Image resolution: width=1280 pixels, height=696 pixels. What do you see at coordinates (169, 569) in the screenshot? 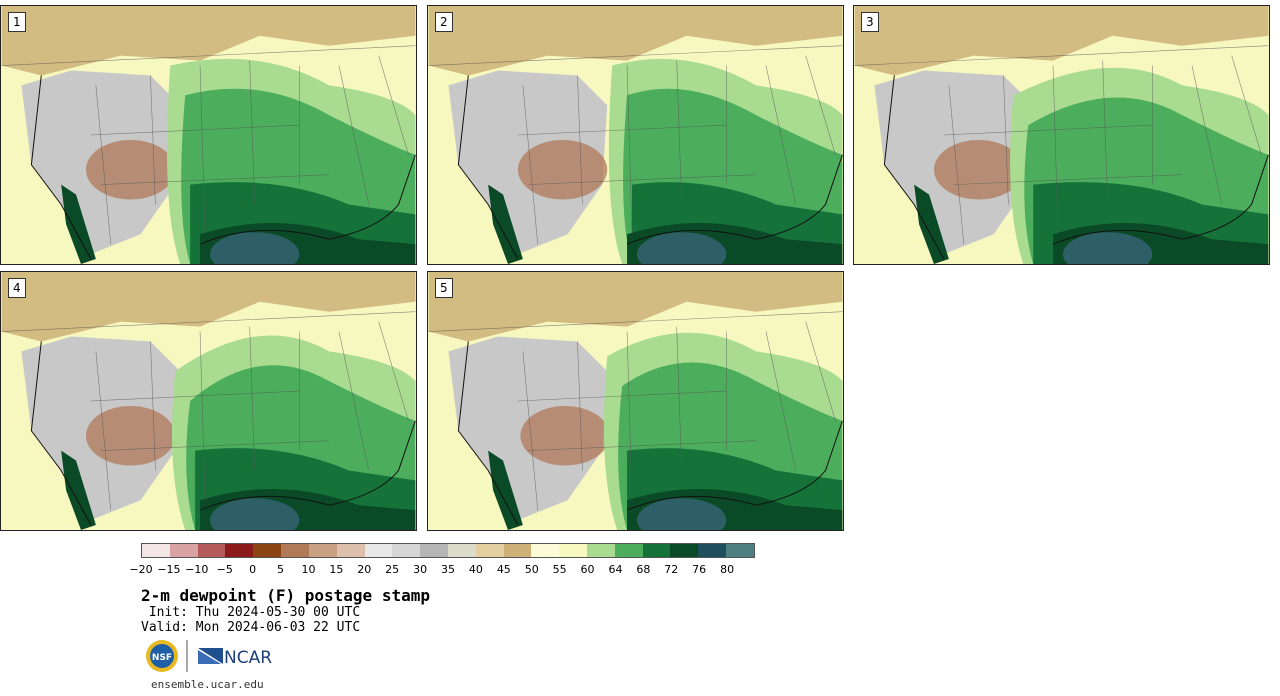
I see `colorbar-tick: −15` at bounding box center [169, 569].